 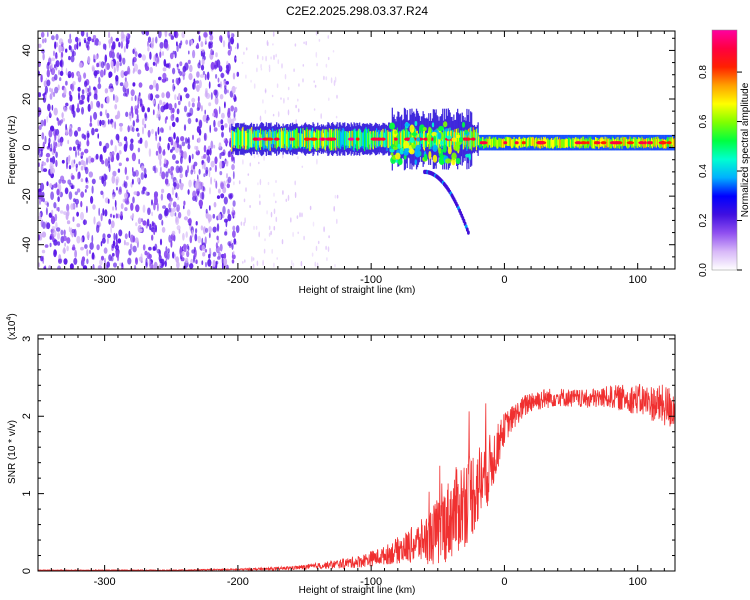 I want to click on bottom-x-tick-label: 0, so click(x=504, y=582).